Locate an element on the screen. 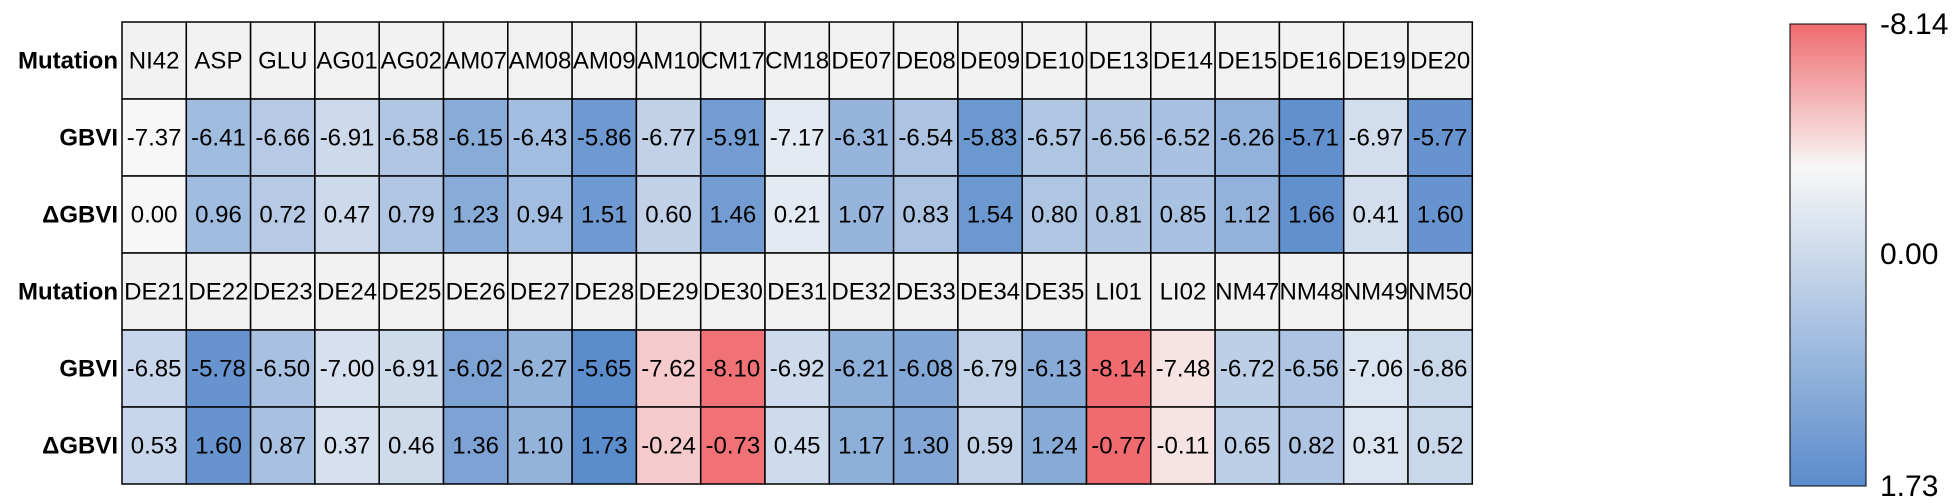 The height and width of the screenshot is (503, 1955). row-label: ΔGBVI is located at coordinates (80, 446).